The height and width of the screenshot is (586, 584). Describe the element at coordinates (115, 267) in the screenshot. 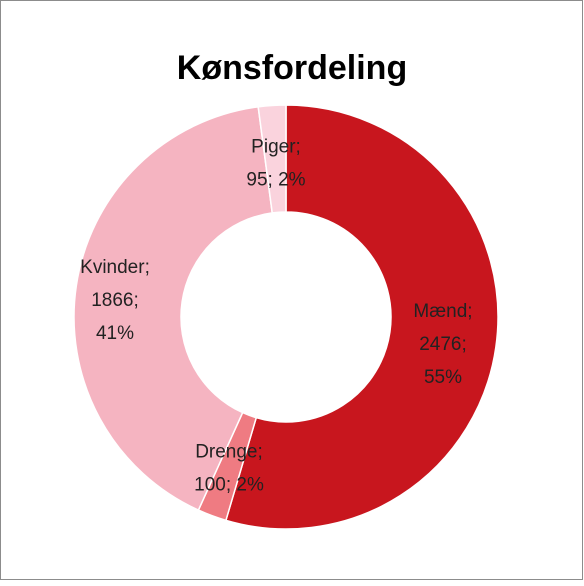

I see `data-label: Kvinder;` at that location.